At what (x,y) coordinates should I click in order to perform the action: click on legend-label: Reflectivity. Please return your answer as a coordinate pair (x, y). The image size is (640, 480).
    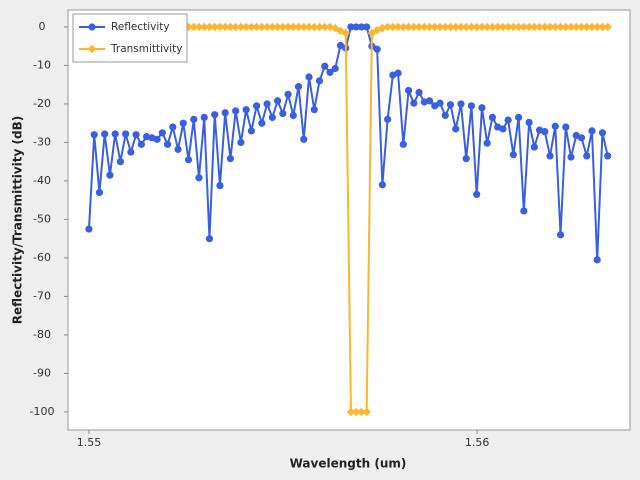
    Looking at the image, I should click on (140, 27).